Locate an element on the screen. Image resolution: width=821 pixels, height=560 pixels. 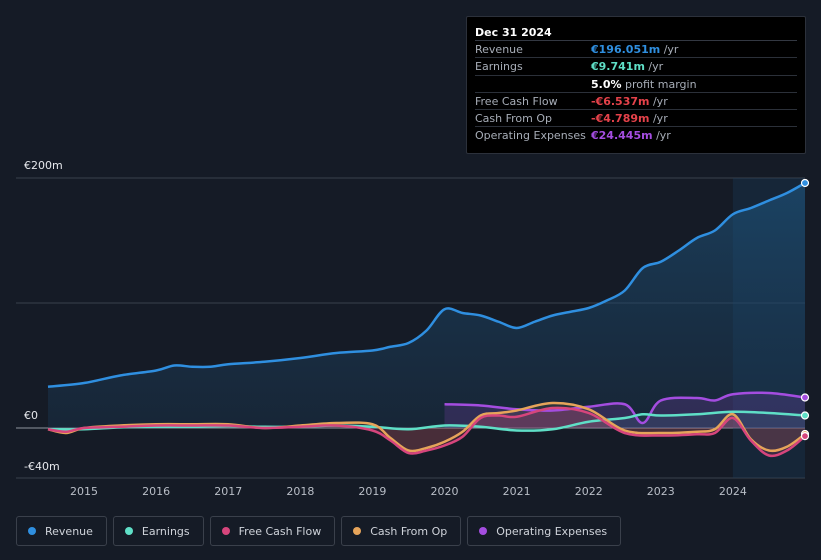
tooltip-label: Revenue is located at coordinates (499, 49).